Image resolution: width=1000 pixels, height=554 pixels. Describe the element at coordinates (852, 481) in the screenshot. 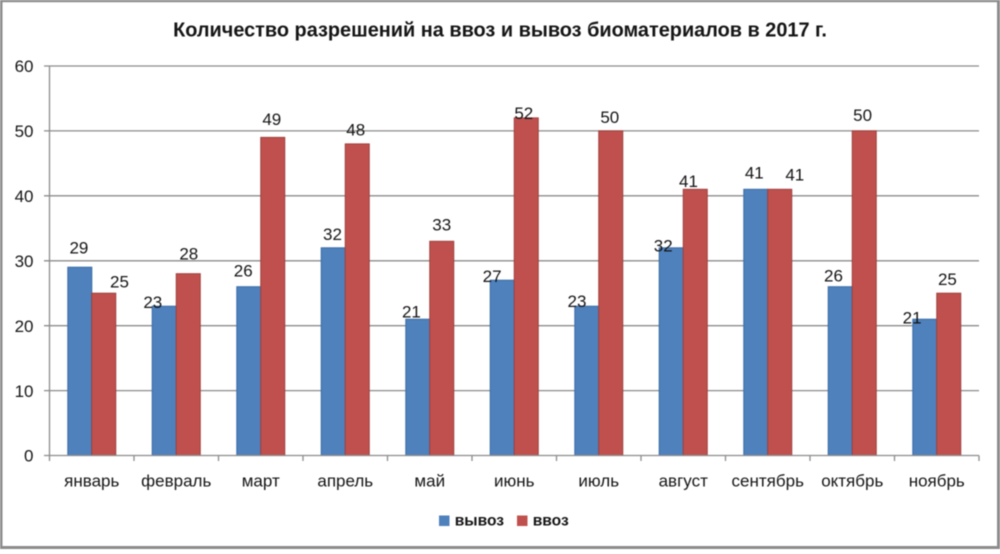

I see `svg-text: октябрь` at that location.